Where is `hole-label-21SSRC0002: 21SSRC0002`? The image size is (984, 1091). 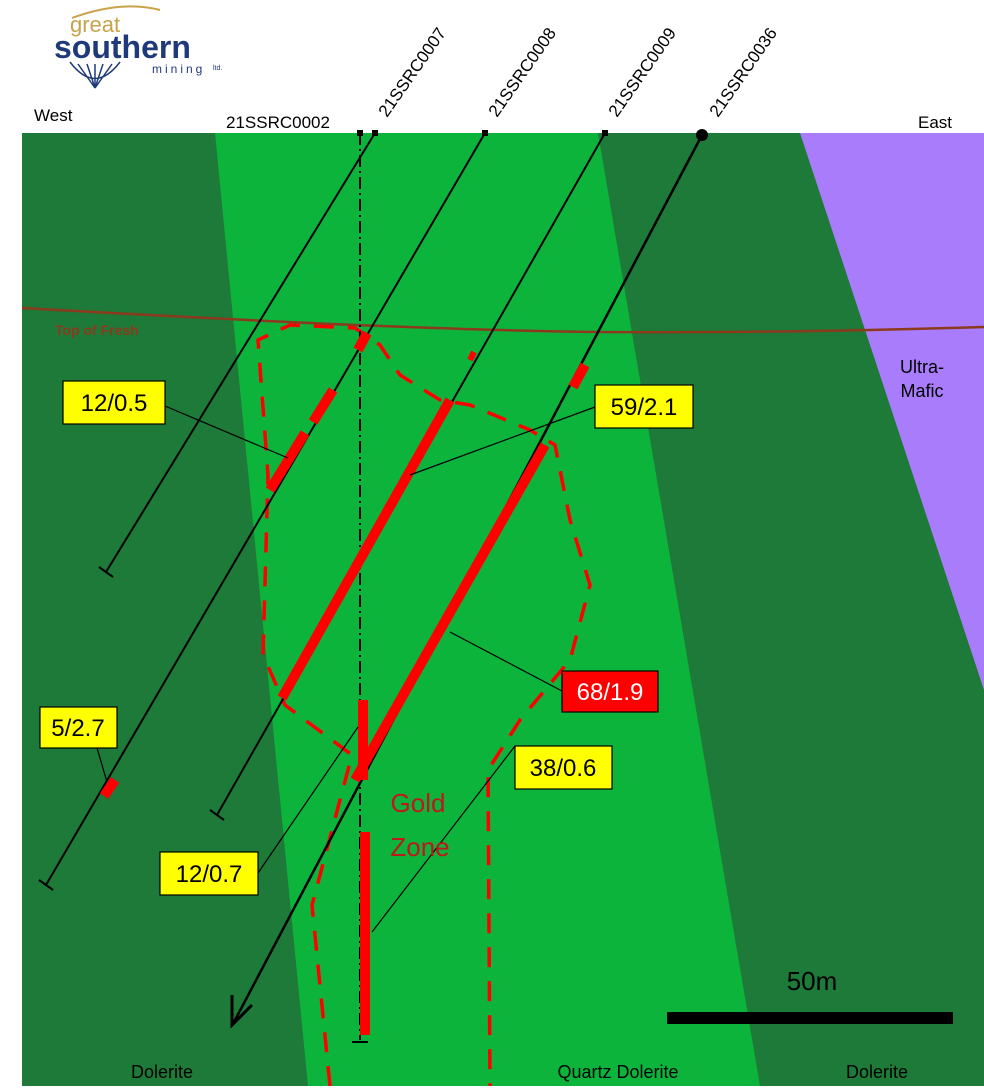 hole-label-21SSRC0002: 21SSRC0002 is located at coordinates (278, 122).